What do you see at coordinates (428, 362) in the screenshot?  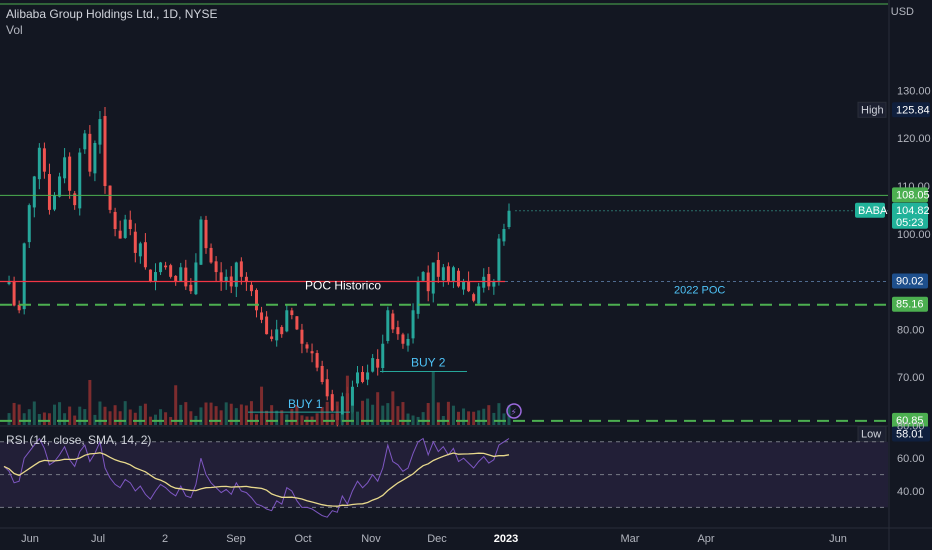 I see `buy-2-label: BUY 2` at bounding box center [428, 362].